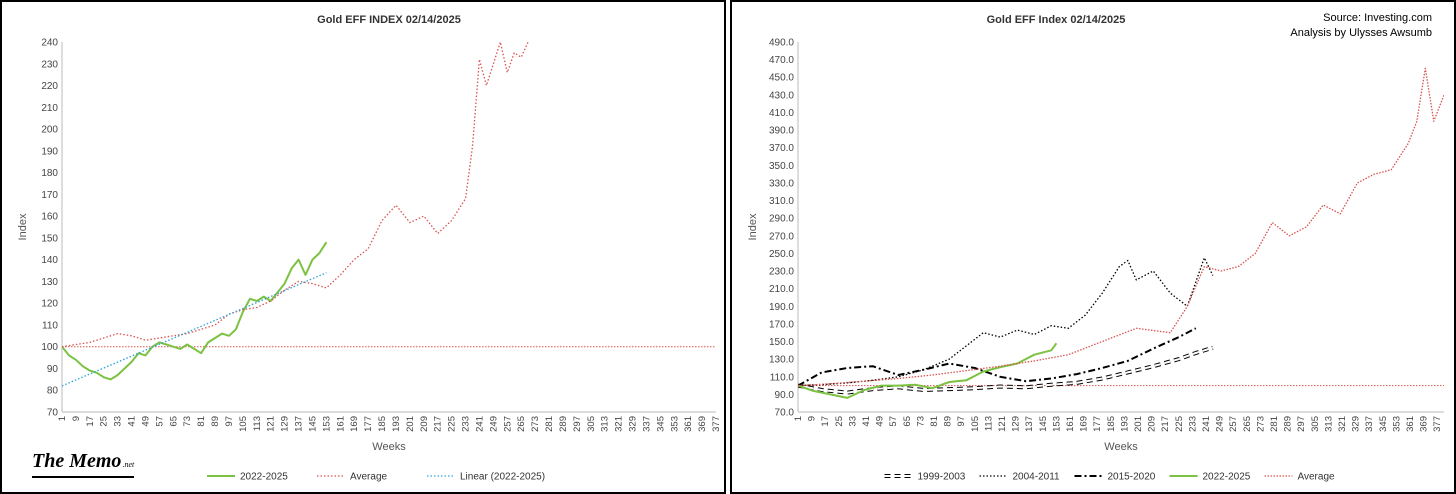 The width and height of the screenshot is (1456, 494). Describe the element at coordinates (49, 108) in the screenshot. I see `y-tick-label: 210` at that location.